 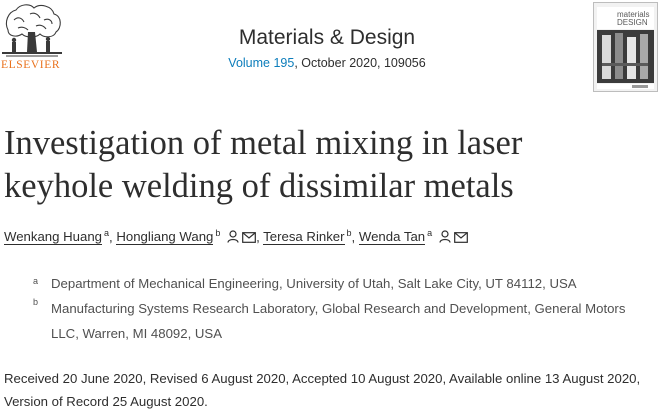 I want to click on elsevier-tree-logo-icon, so click(x=32, y=30).